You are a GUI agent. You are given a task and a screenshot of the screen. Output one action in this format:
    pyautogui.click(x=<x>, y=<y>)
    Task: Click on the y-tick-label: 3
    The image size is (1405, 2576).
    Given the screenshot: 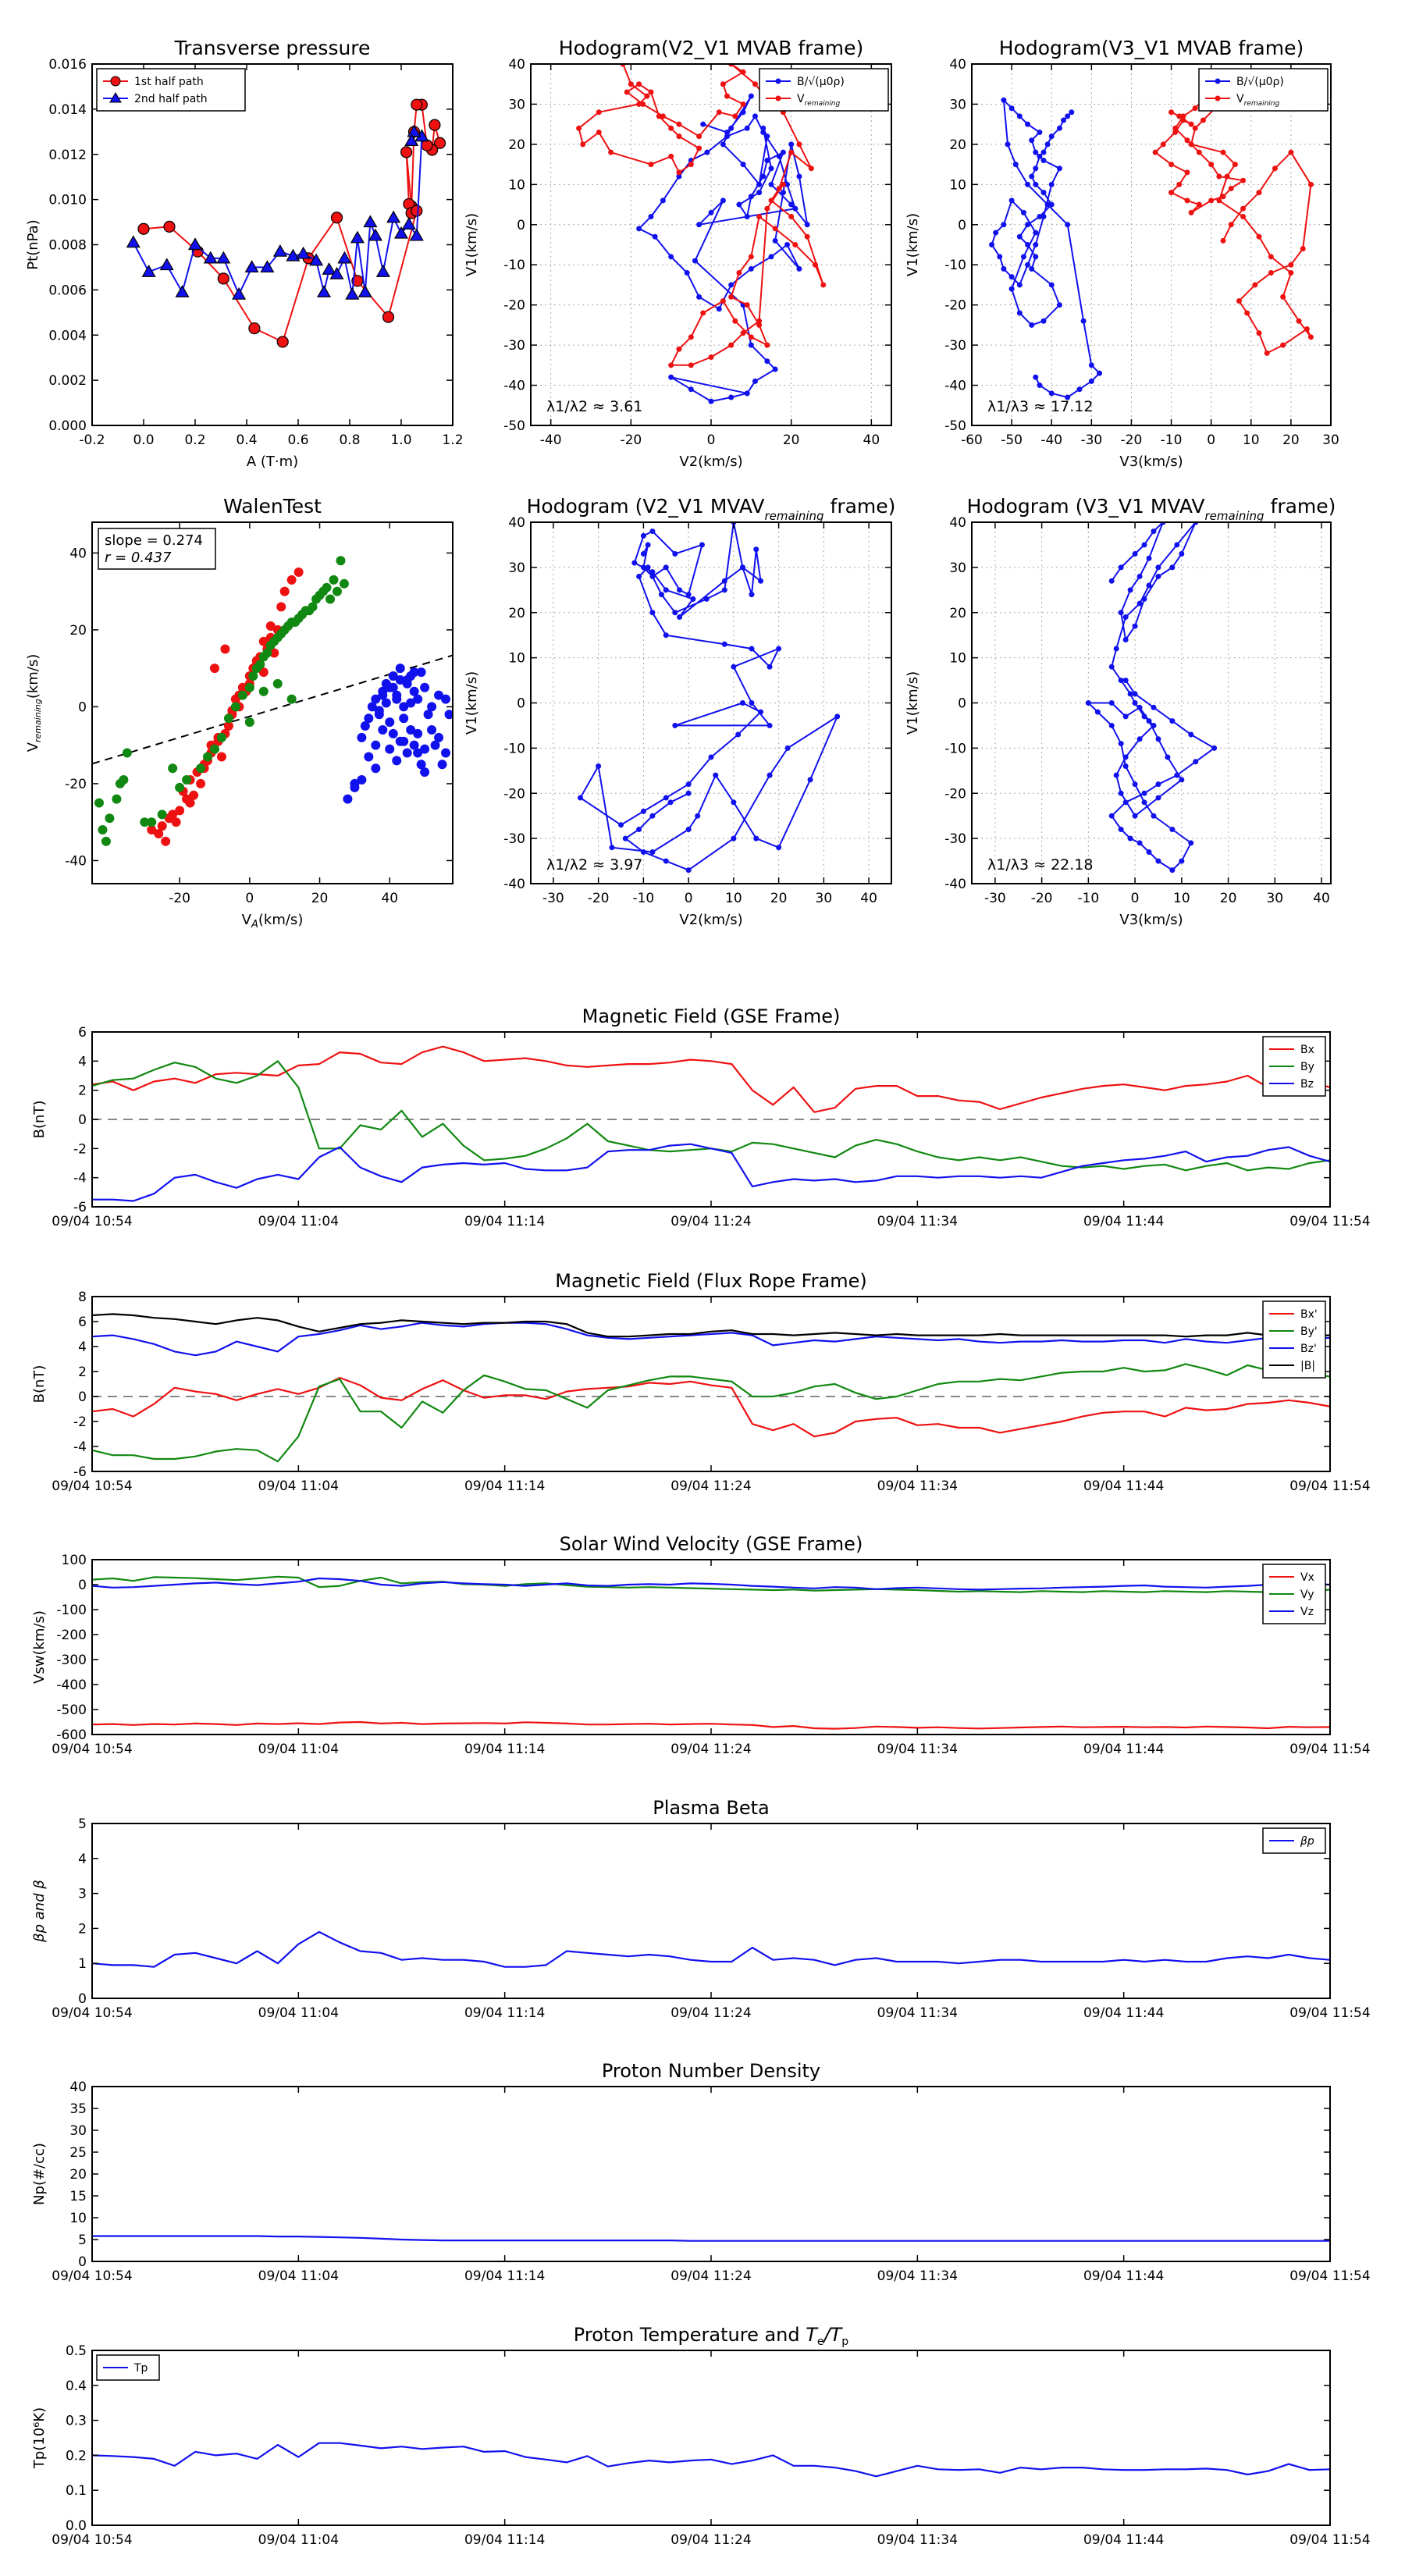 What is the action you would take?
    pyautogui.click(x=82, y=1895)
    